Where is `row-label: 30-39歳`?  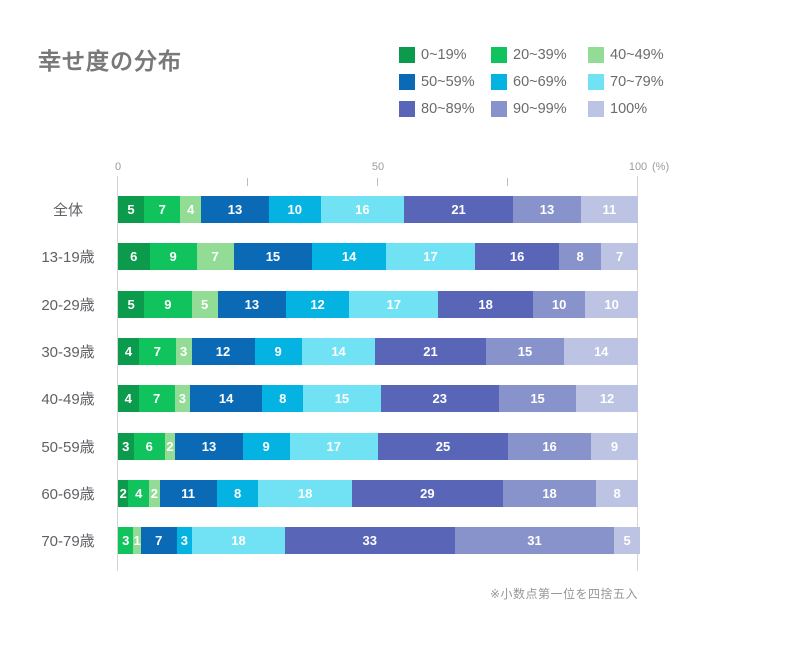
row-label: 30-39歳 is located at coordinates (68, 352).